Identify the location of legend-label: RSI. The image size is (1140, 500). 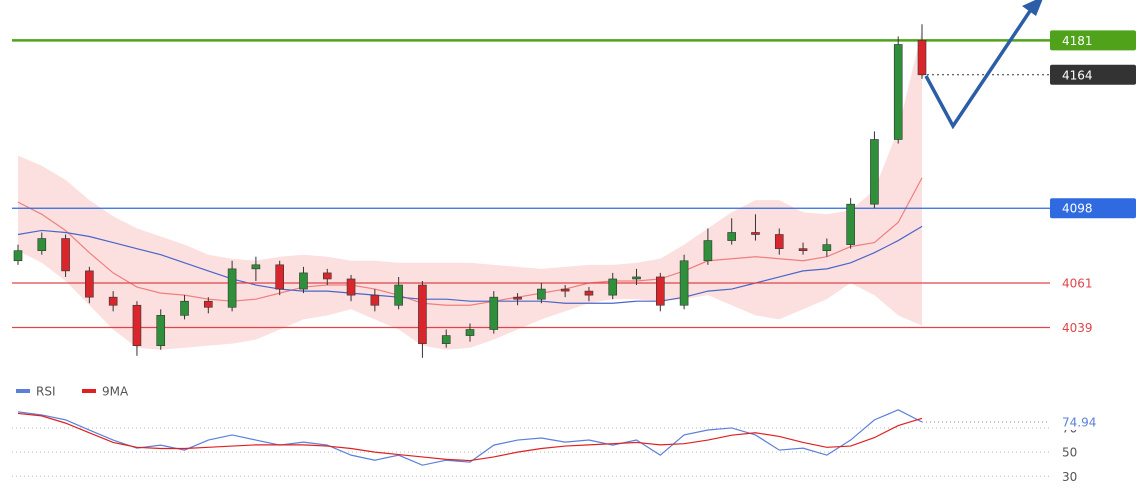
(46, 392).